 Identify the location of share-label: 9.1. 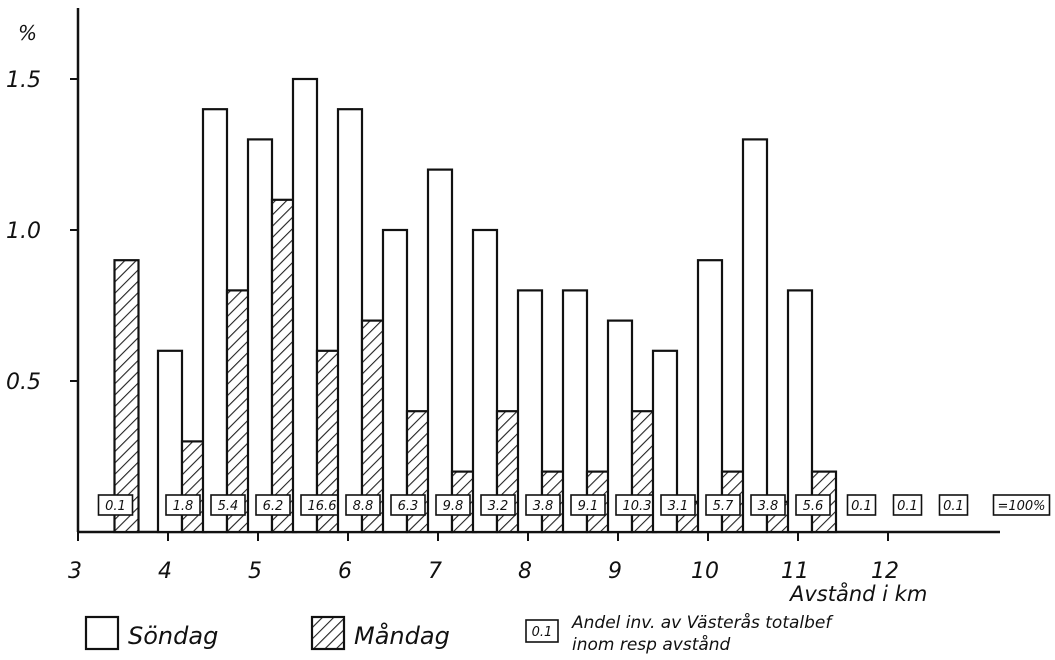
(588, 506).